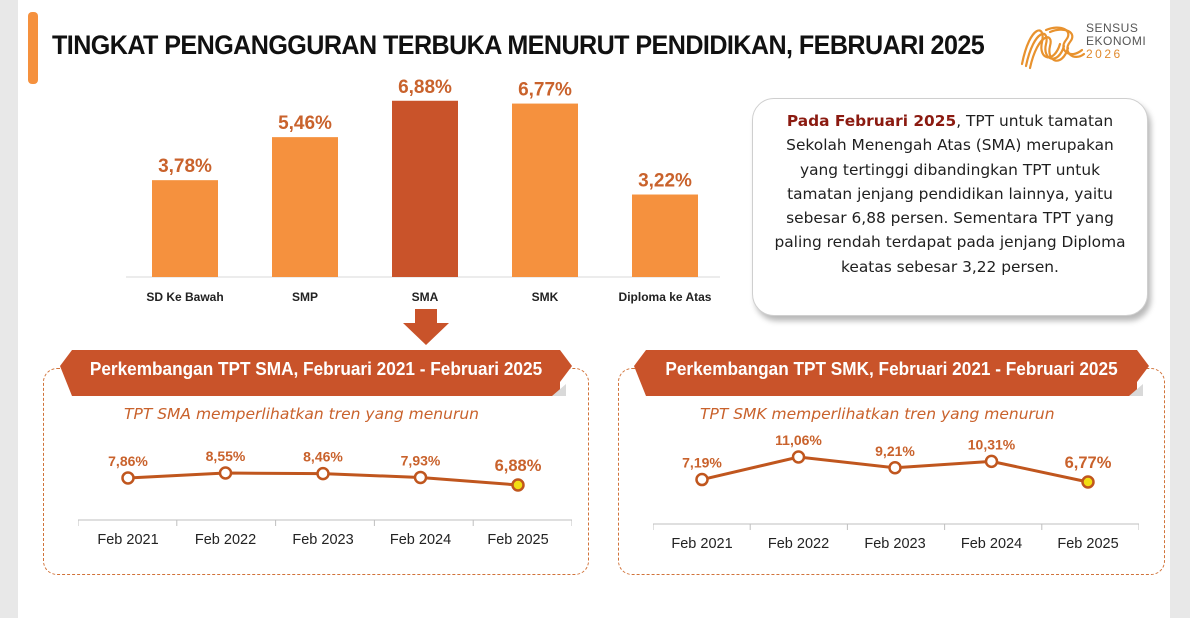  I want to click on bar-category-label-1: SMP, so click(305, 297).